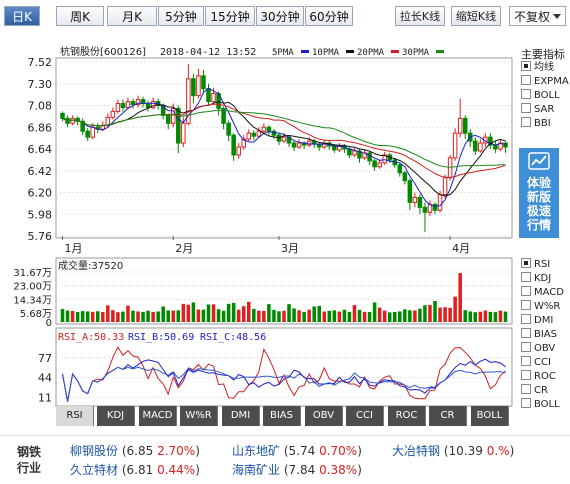  I want to click on main-indicator-sar: SAR, so click(537, 109).